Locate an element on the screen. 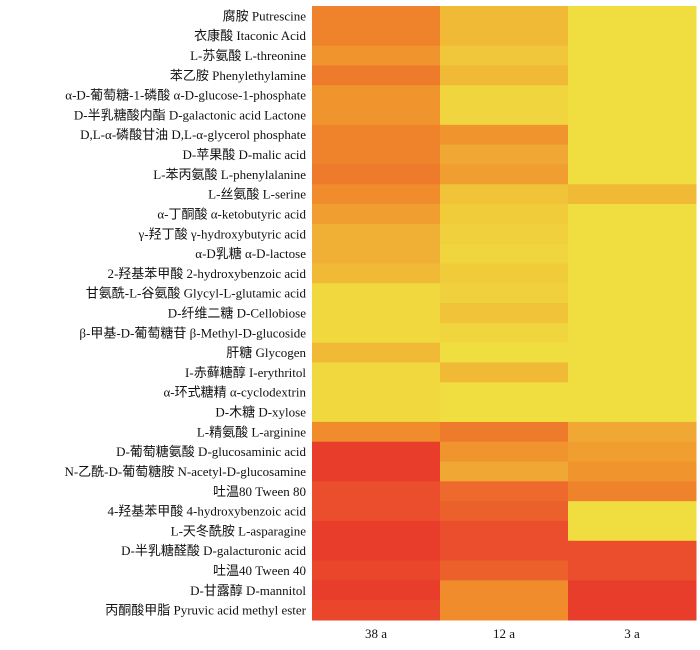 The width and height of the screenshot is (700, 650). row-label: L-苯丙氨酸 L-phenylalanine is located at coordinates (229, 174).